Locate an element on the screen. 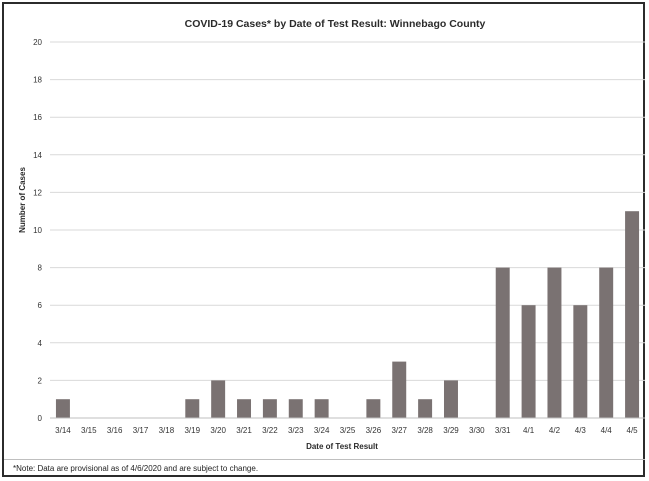 The width and height of the screenshot is (649, 481). x-tick-label: 4/5 is located at coordinates (633, 430).